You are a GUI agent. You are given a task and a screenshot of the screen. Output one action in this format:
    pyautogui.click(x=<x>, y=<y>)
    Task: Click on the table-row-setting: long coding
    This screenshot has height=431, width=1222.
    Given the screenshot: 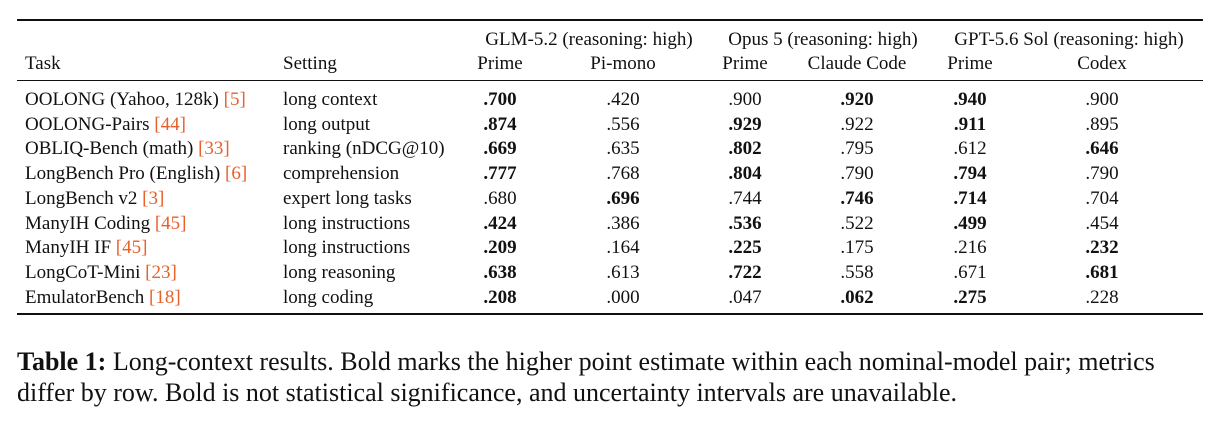 What is the action you would take?
    pyautogui.click(x=328, y=297)
    